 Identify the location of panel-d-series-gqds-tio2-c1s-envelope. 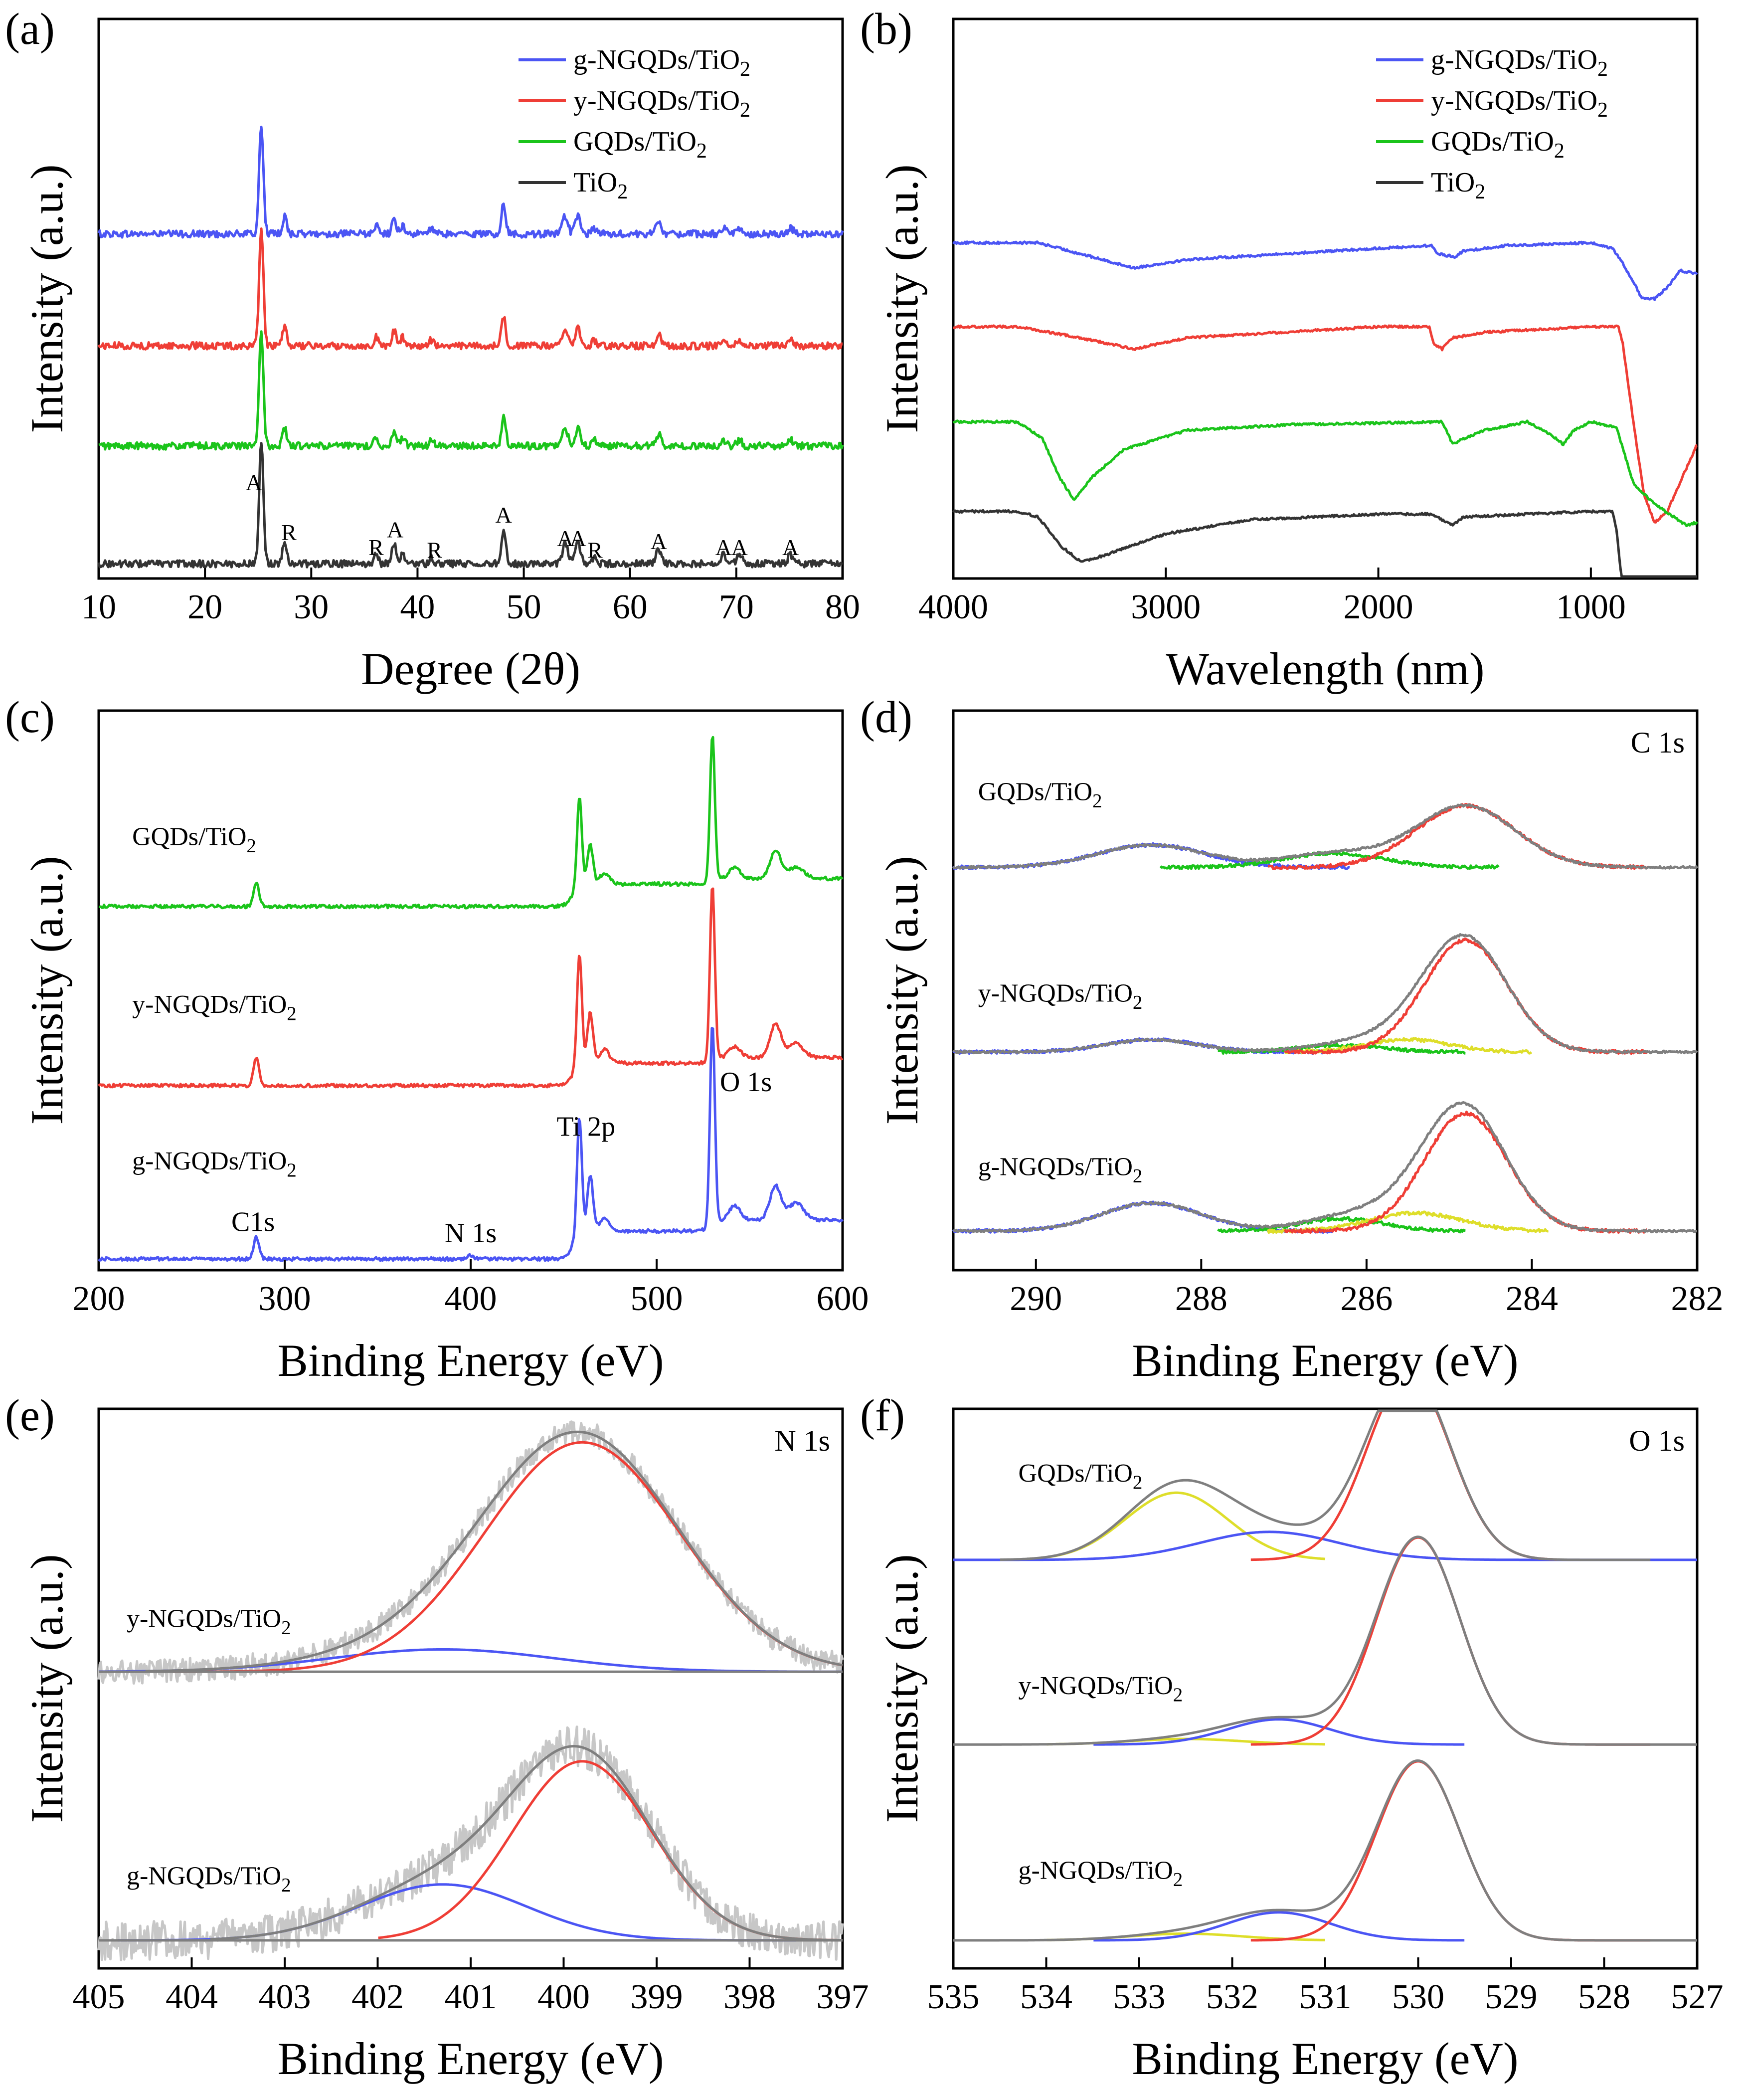
(1325, 836).